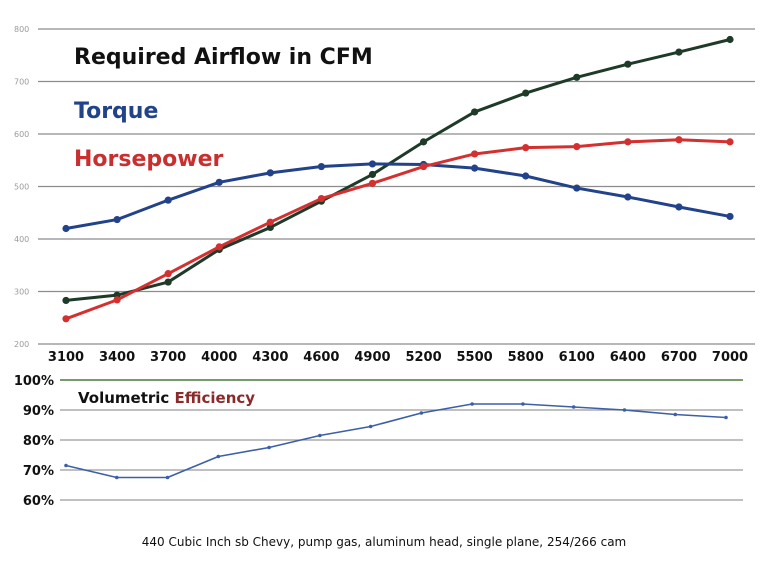 Image resolution: width=768 pixels, height=561 pixels. Describe the element at coordinates (423, 357) in the screenshot. I see `top-x-tick-label: 5200` at that location.